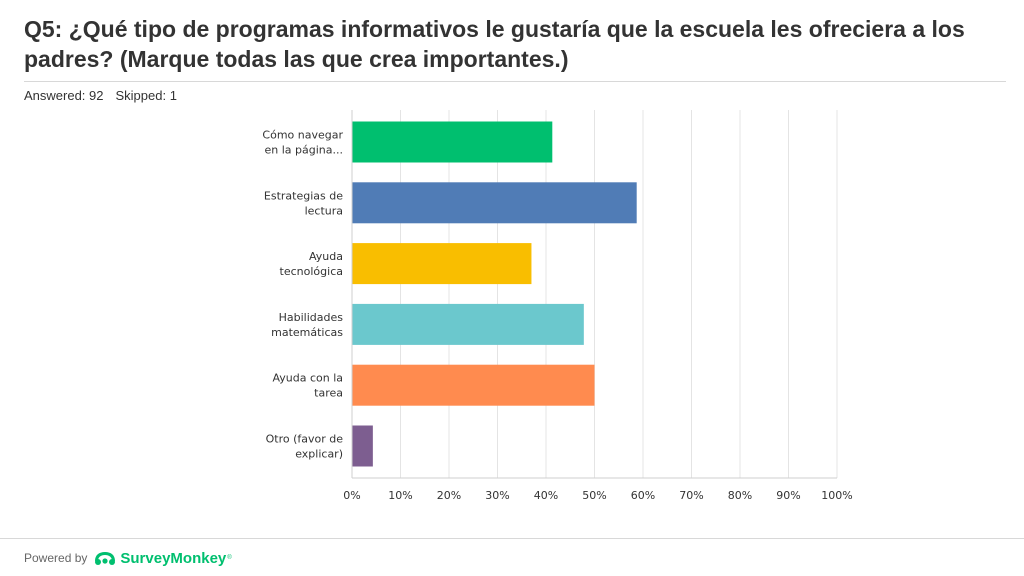 Image resolution: width=1024 pixels, height=576 pixels. What do you see at coordinates (497, 495) in the screenshot?
I see `x-tick-label: 30%` at bounding box center [497, 495].